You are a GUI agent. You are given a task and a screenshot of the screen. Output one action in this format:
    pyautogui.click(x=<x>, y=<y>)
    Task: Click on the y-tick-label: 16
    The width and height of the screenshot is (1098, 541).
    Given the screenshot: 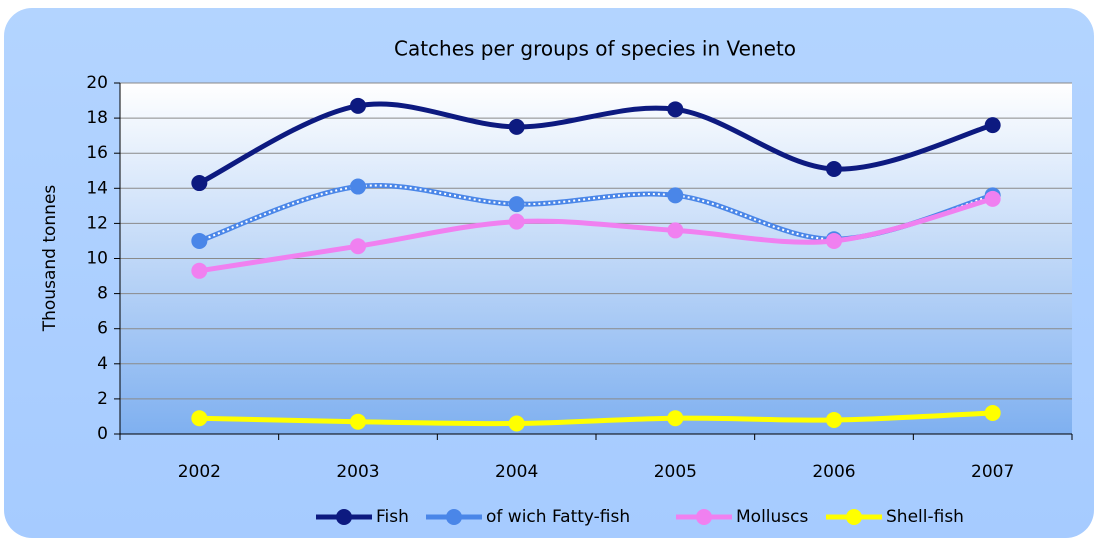 What is the action you would take?
    pyautogui.click(x=97, y=153)
    